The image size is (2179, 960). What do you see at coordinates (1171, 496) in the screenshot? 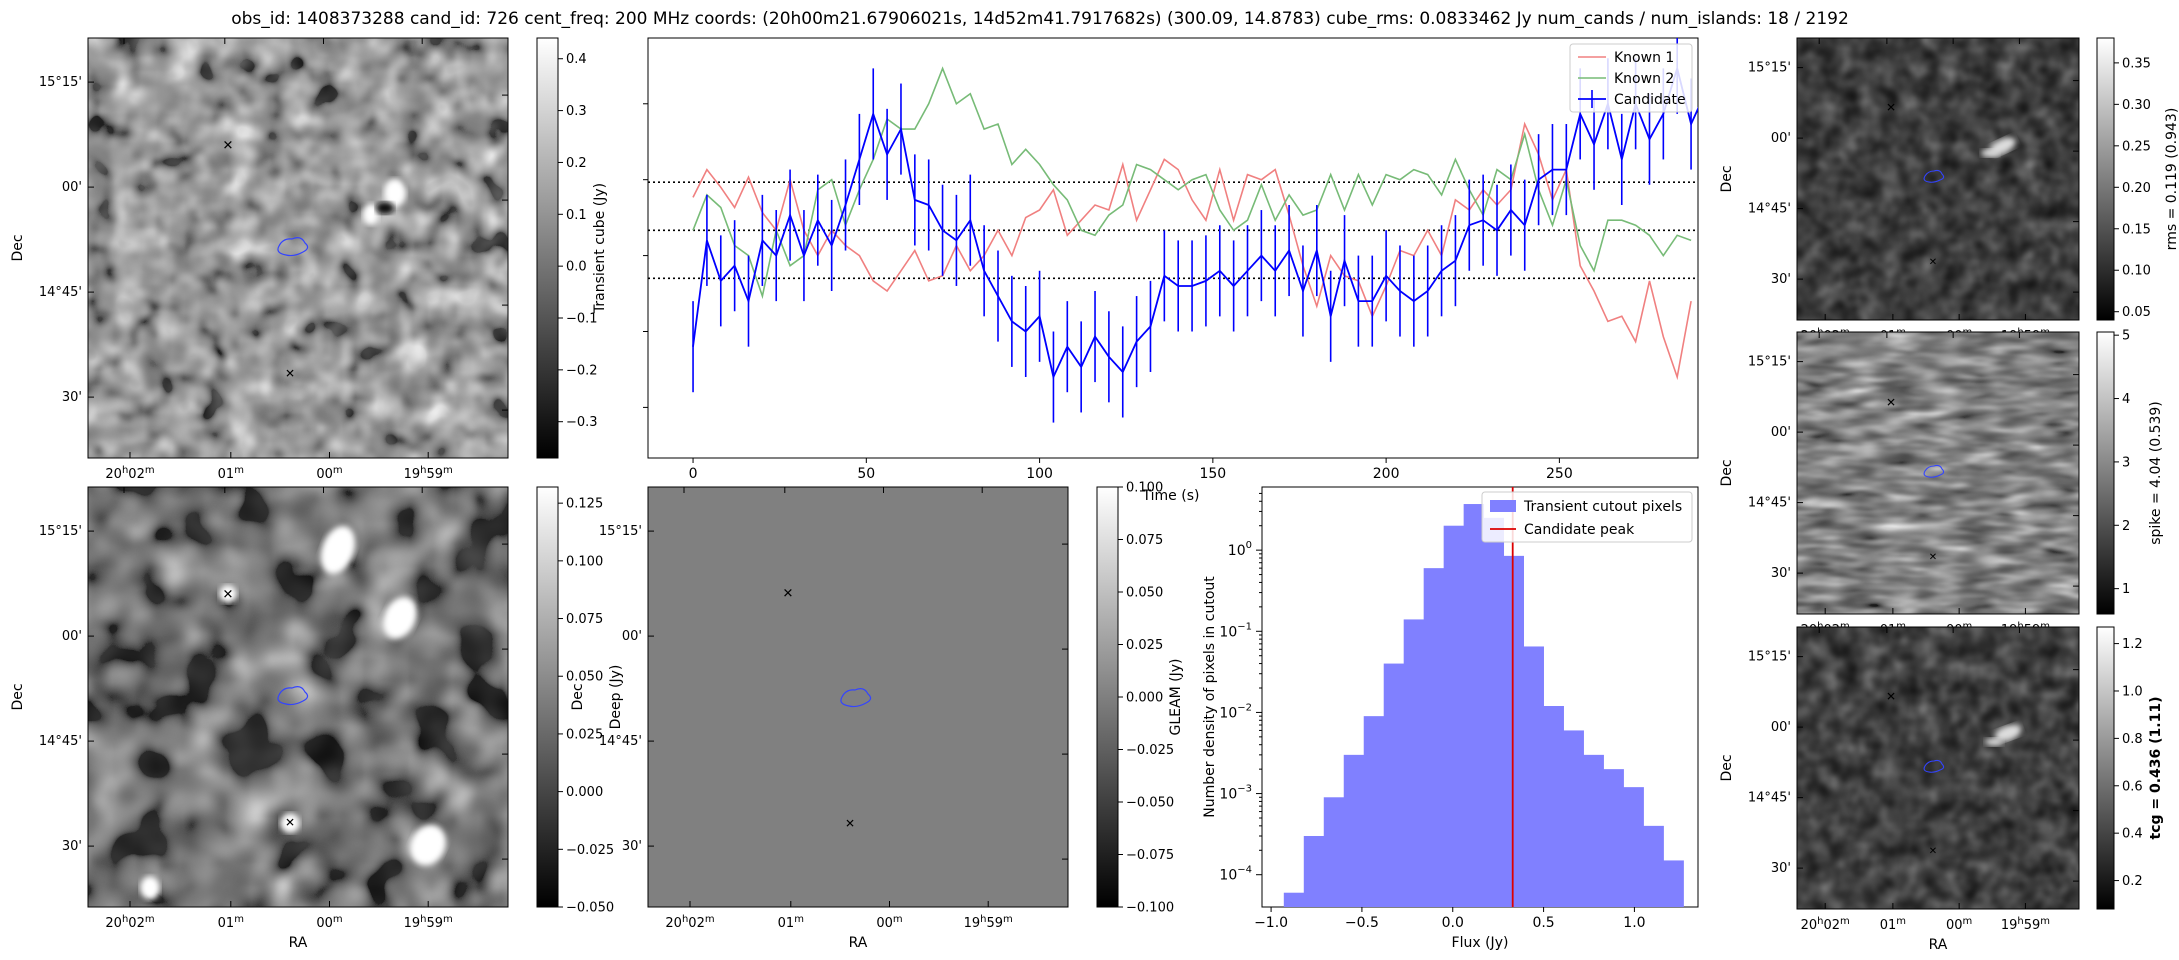
I see `lightcurve-xlabel: Time (s)` at bounding box center [1171, 496].